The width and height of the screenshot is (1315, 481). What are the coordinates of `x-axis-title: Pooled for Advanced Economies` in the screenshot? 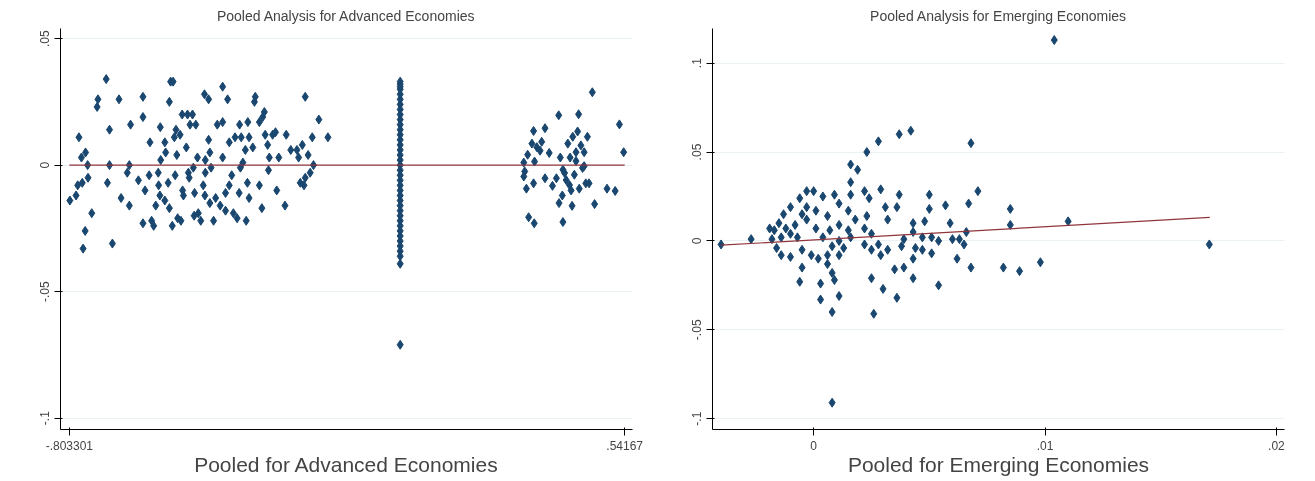 It's located at (346, 464).